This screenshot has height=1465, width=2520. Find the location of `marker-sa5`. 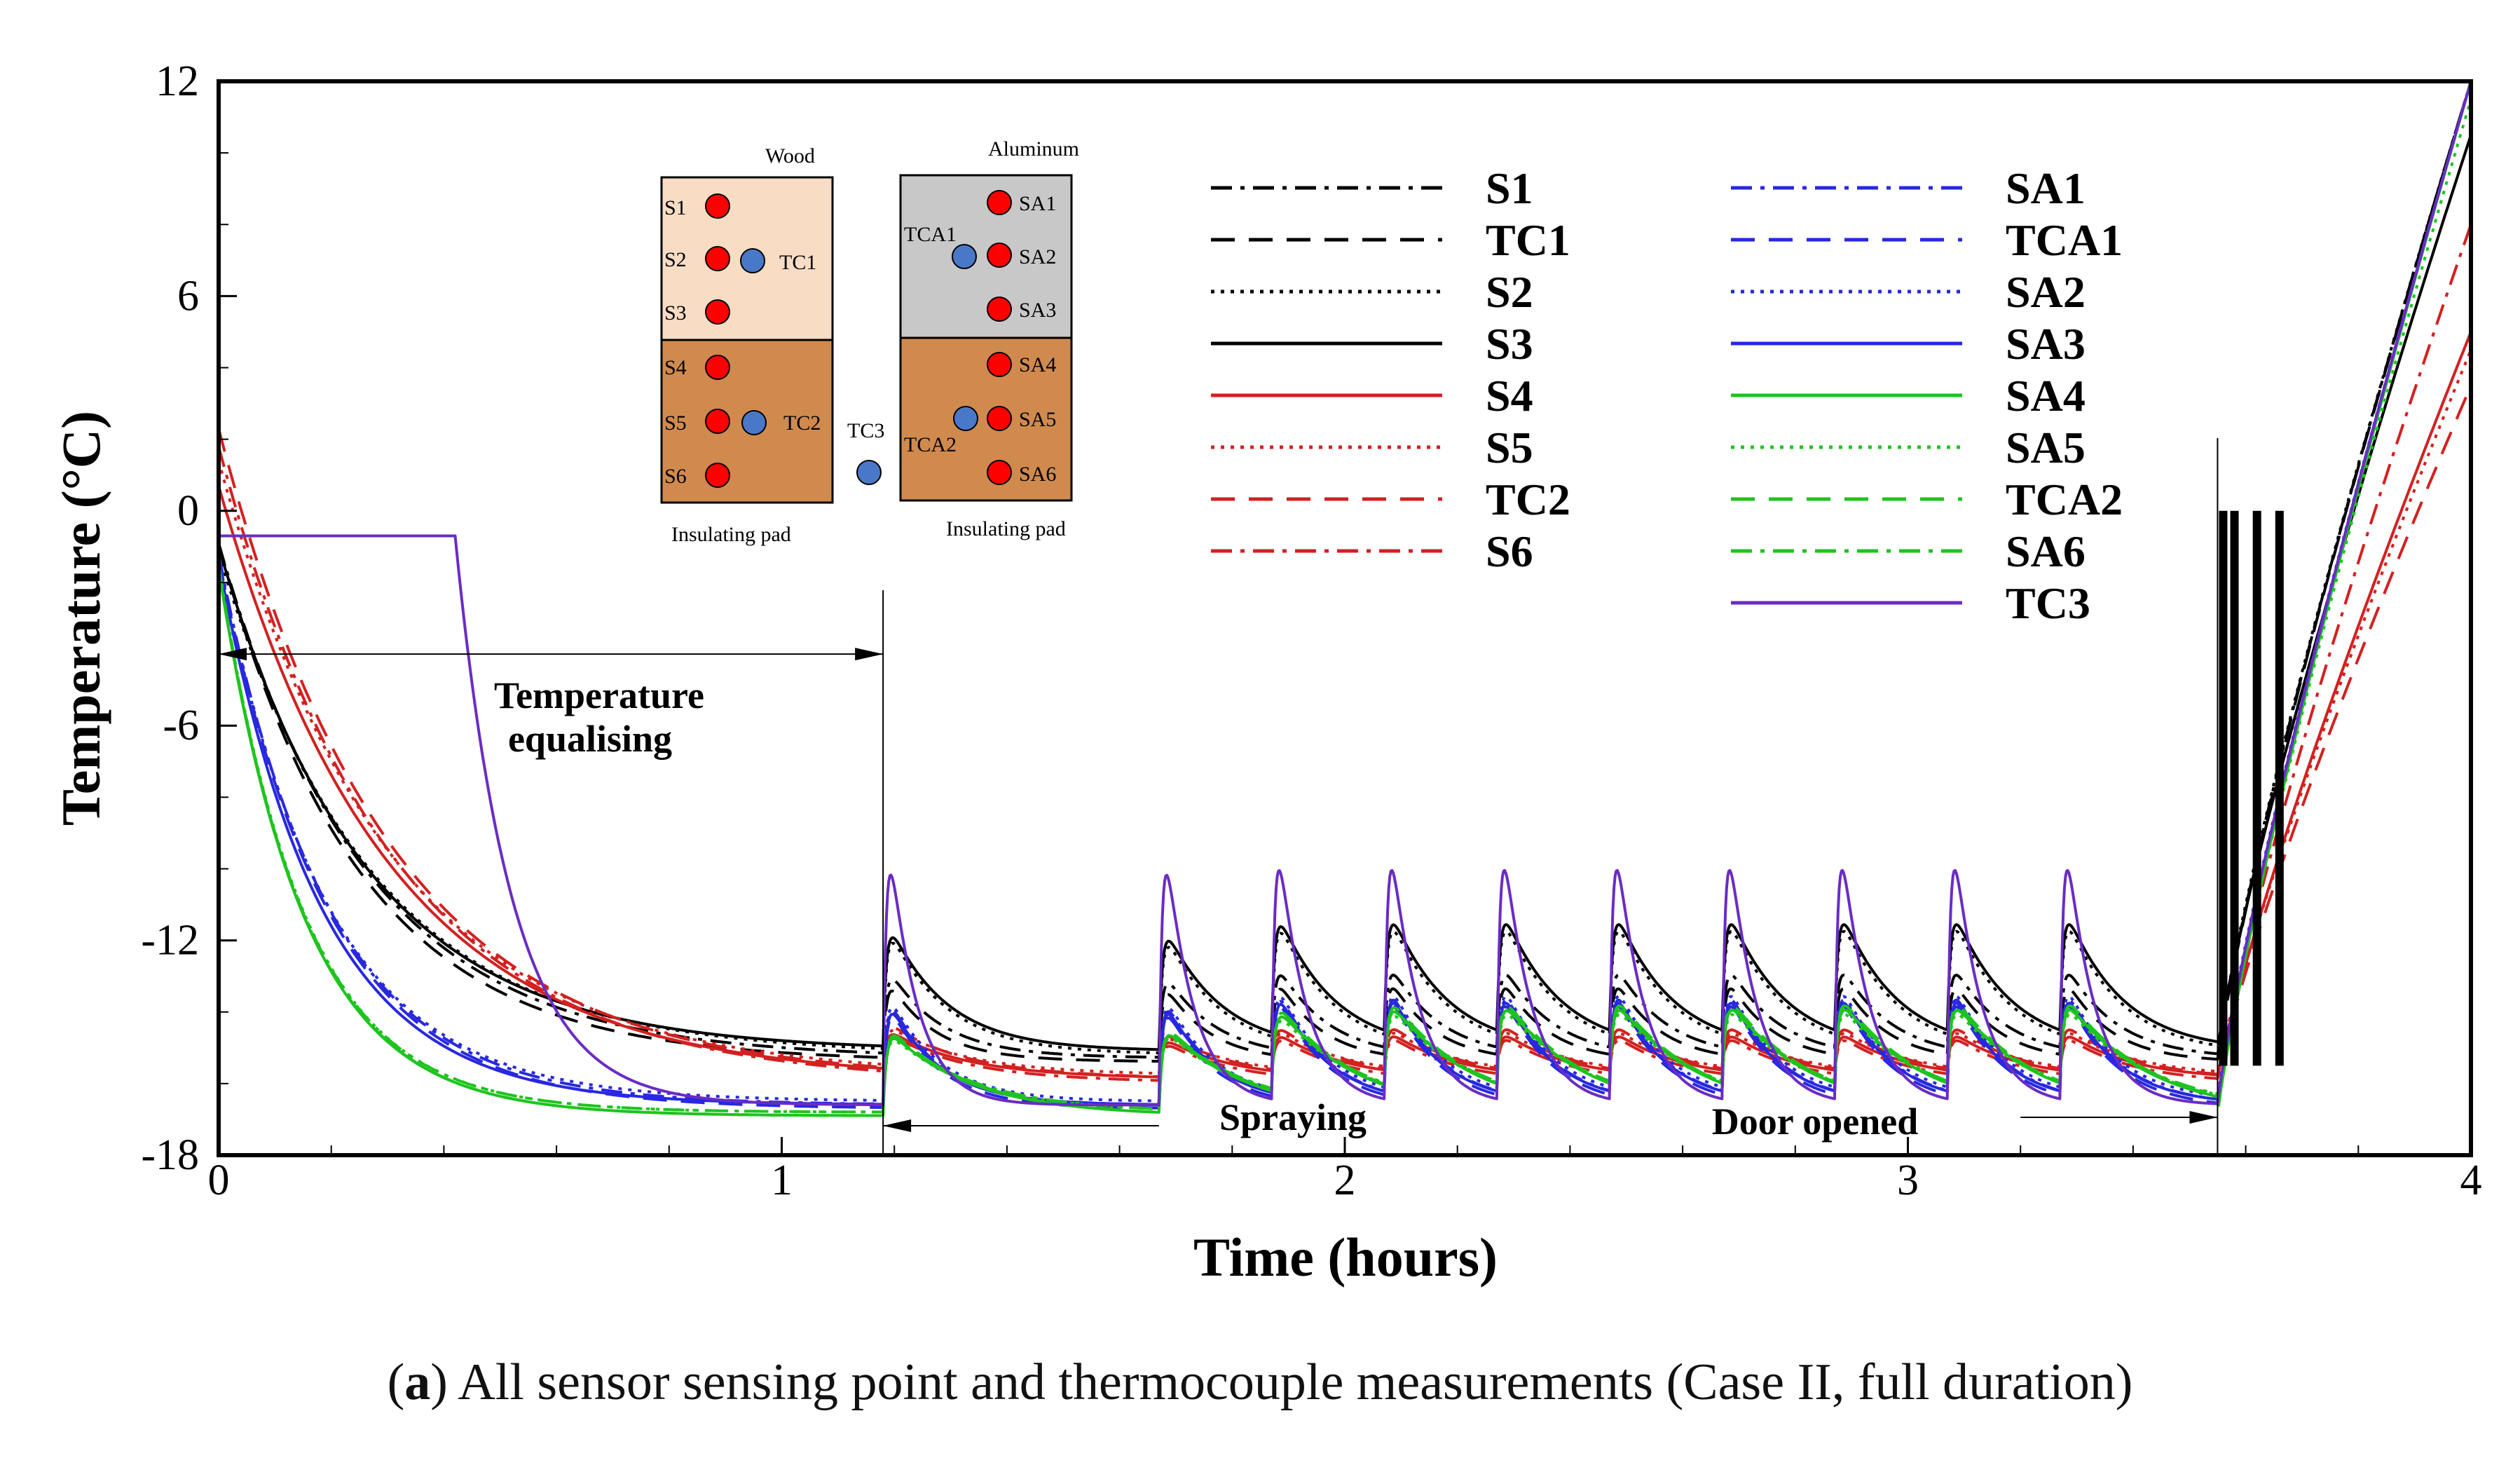

marker-sa5 is located at coordinates (999, 418).